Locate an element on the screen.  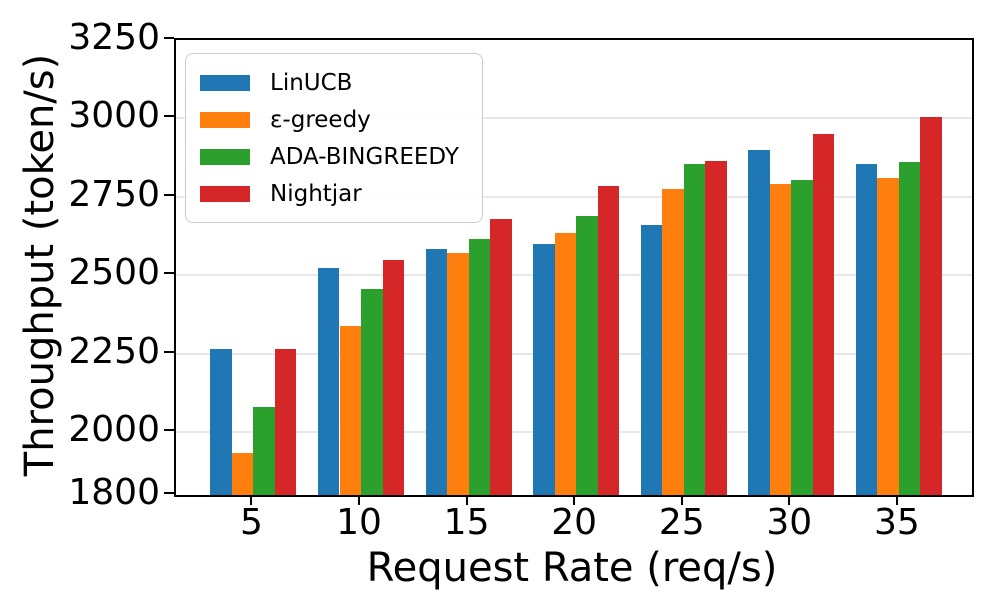
bar-ε-greedy-10 is located at coordinates (350, 410).